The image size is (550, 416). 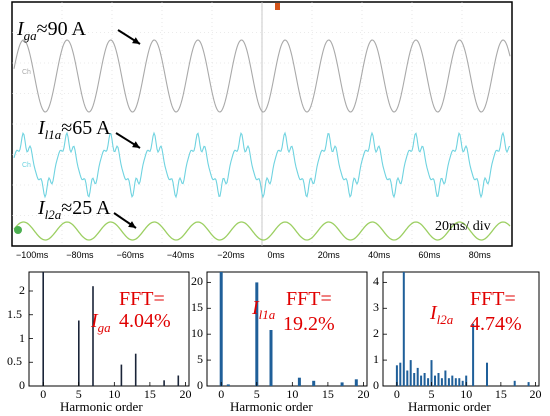 I want to click on time-tick: 20ms, so click(x=328, y=255).